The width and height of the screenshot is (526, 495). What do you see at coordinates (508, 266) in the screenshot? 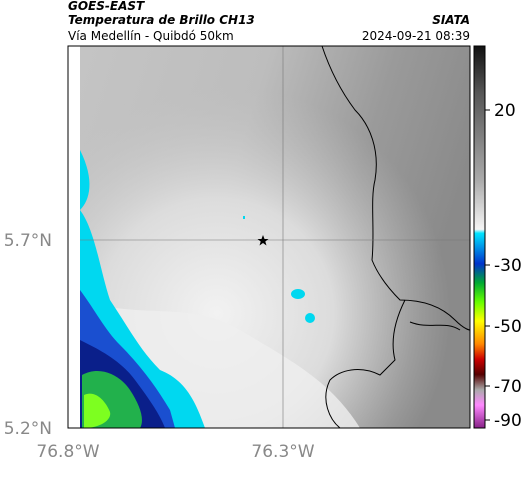
I see `colorbar-label: -30` at bounding box center [508, 266].